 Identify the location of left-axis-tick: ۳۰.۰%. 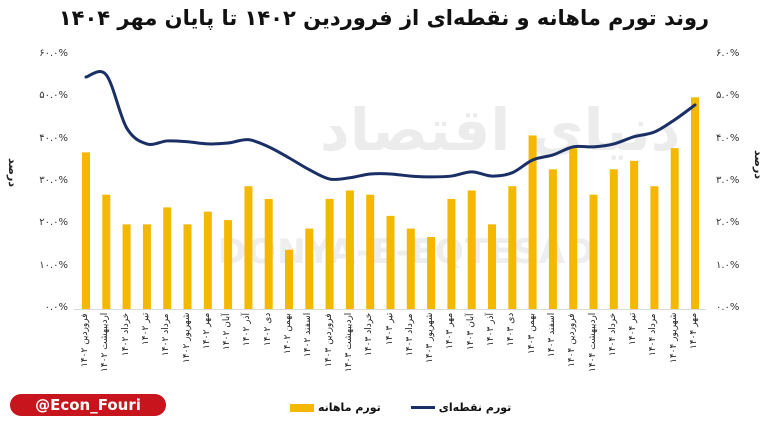
(53, 180).